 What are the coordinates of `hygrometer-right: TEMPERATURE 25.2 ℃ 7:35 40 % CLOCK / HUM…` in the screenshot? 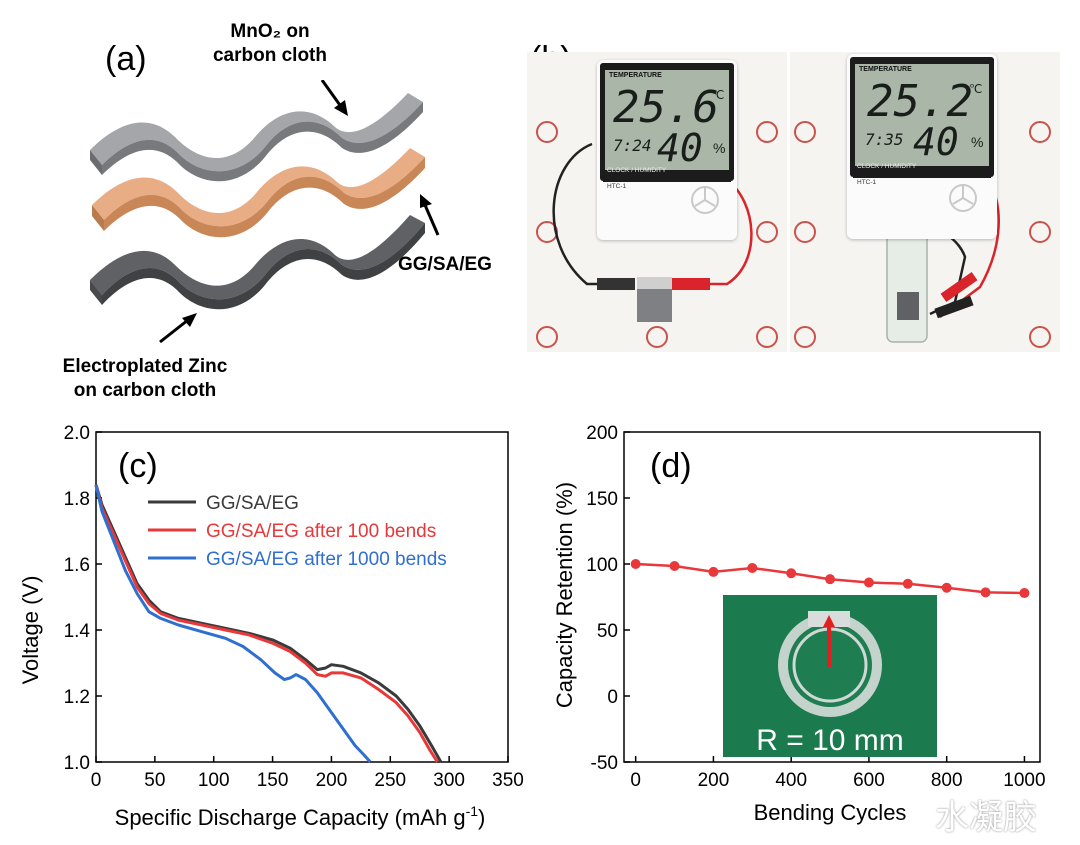 It's located at (922, 146).